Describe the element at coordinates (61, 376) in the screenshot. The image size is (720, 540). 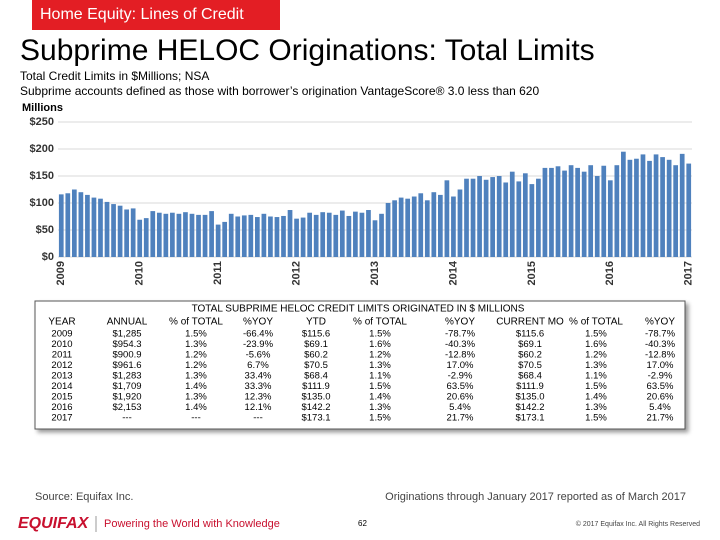
I see `table-cell: 2013` at that location.